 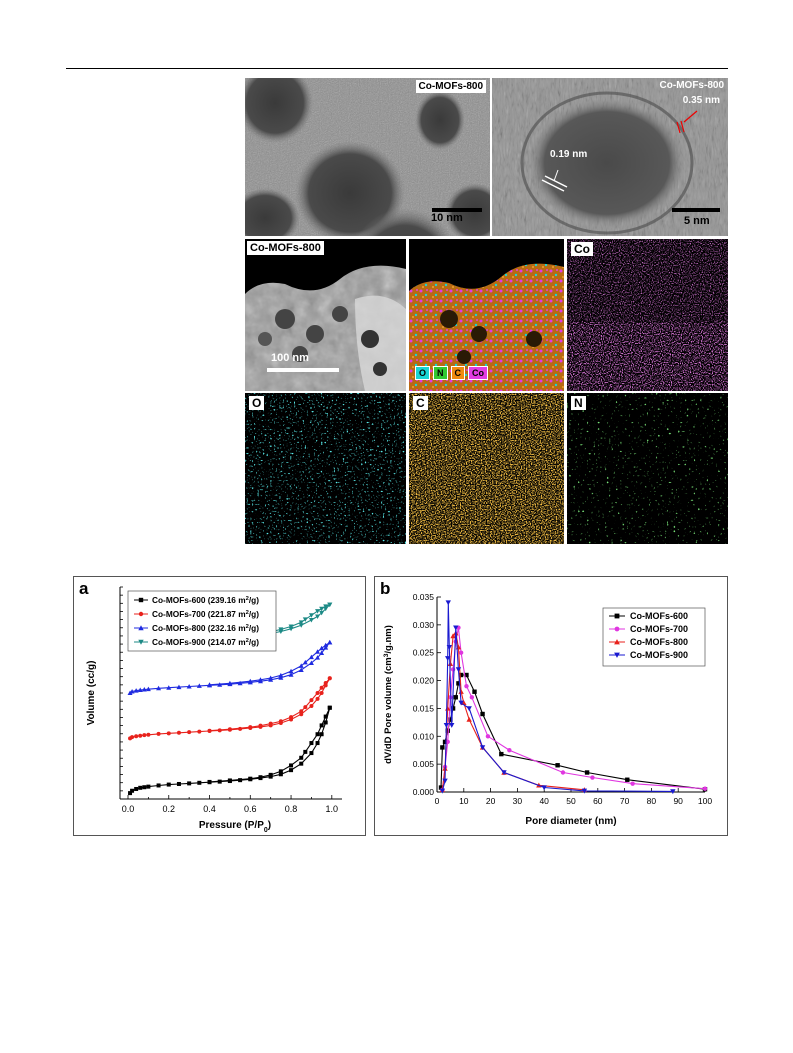 I want to click on chart-b-legend-entry: Co-MOFs-700, so click(x=659, y=629).